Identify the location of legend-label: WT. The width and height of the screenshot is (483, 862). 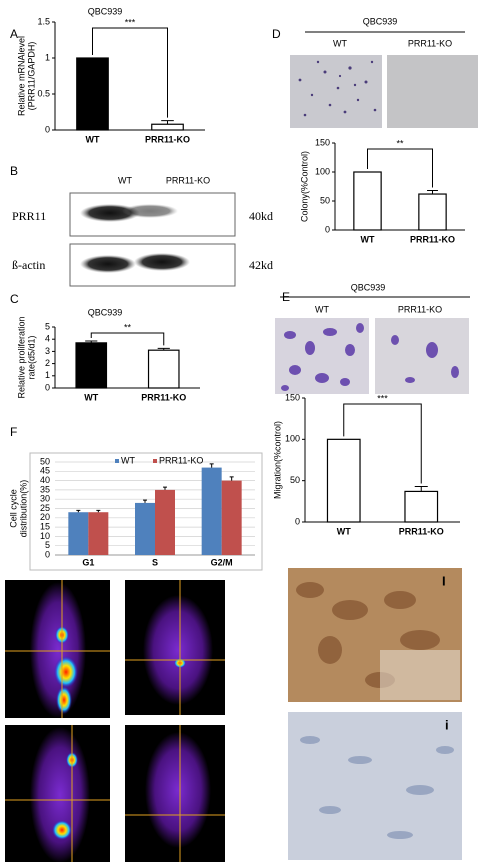
(128, 460).